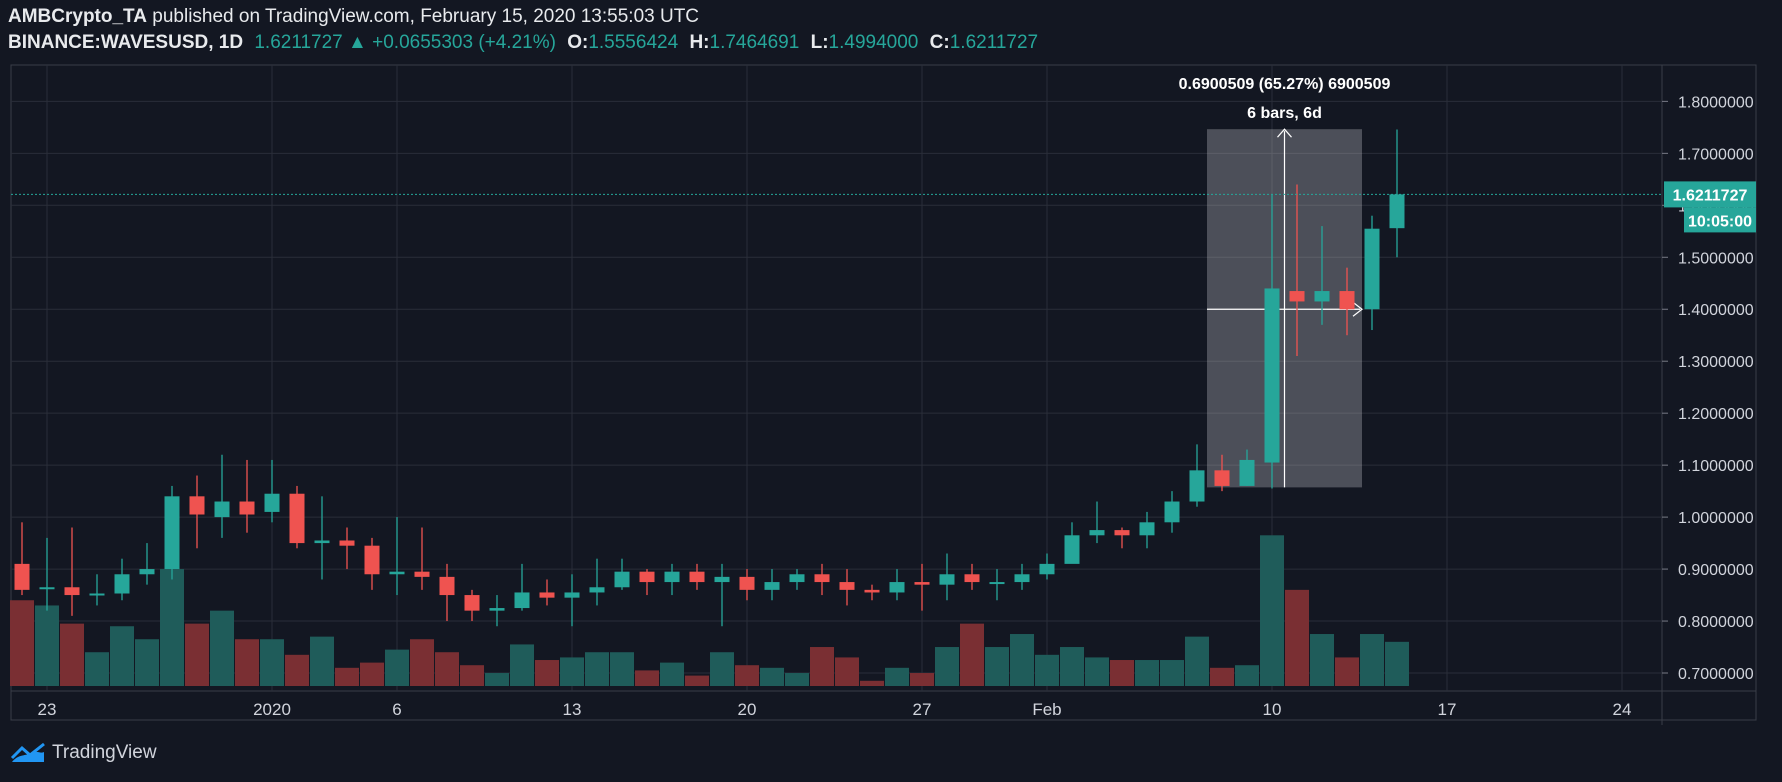 The width and height of the screenshot is (1782, 782). Describe the element at coordinates (464, 42) in the screenshot. I see `price-change: +0.0655303 (+4.21%)` at that location.